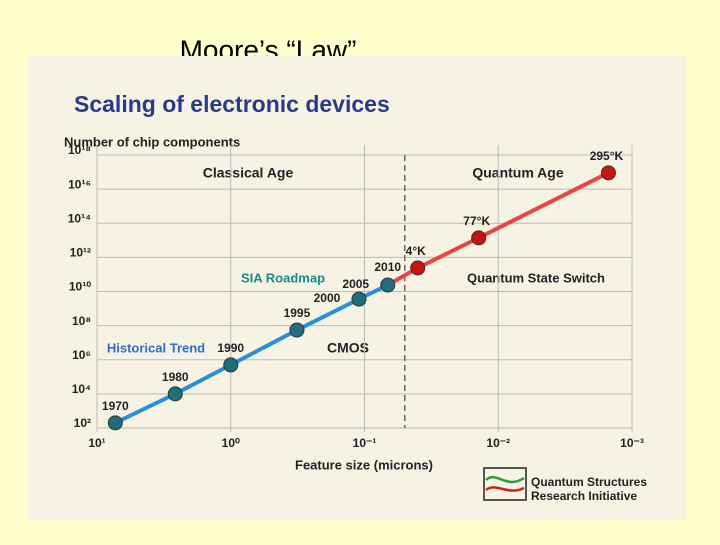  I want to click on y-tick-label: 10⁶, so click(81, 355).